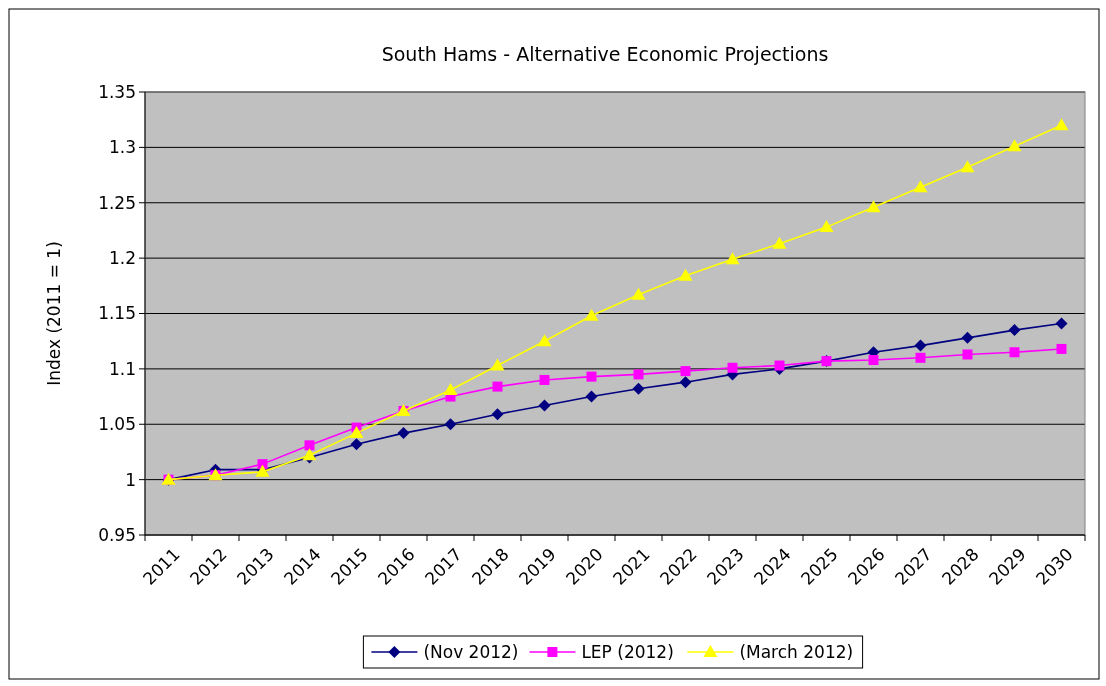 The width and height of the screenshot is (1106, 686). I want to click on legend-label: (Nov 2012), so click(471, 651).